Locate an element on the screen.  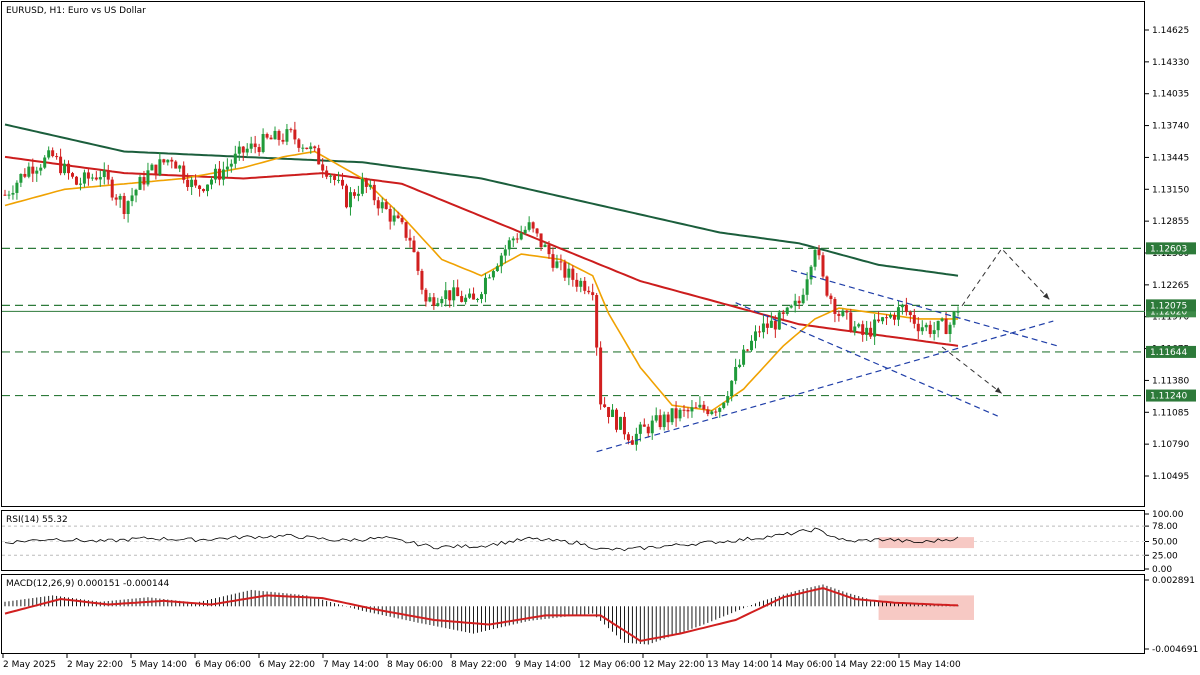
price-tick-label: 1.14035 is located at coordinates (1170, 95).